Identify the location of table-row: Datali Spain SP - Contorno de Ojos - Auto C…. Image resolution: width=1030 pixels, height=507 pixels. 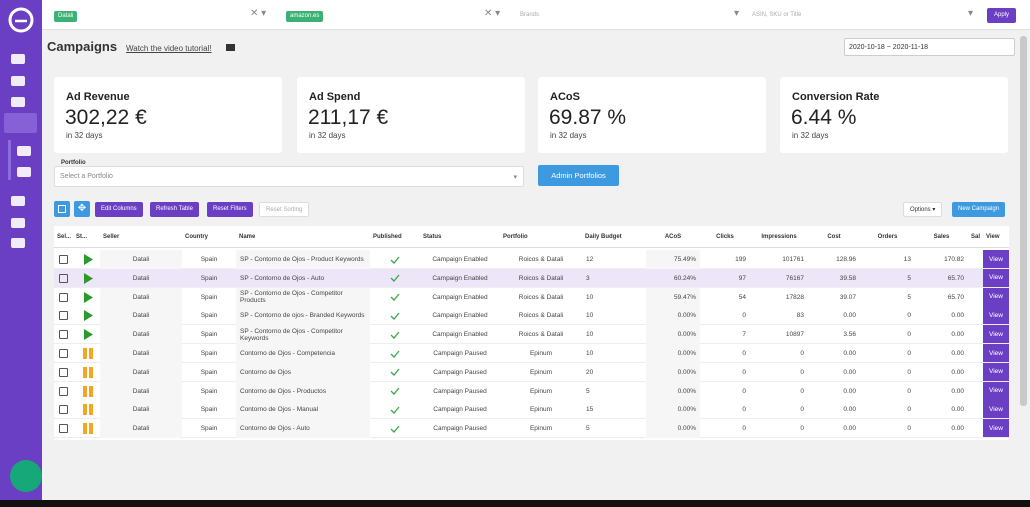
(531, 278).